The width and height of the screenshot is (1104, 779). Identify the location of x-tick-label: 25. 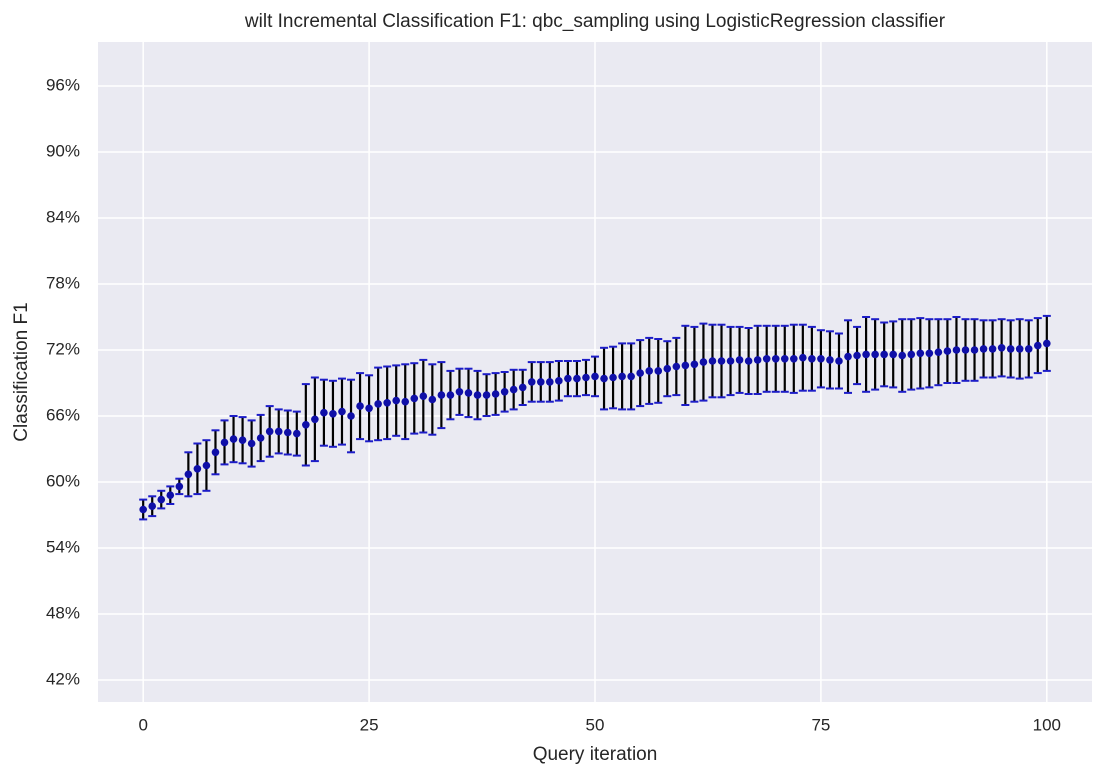
(369, 724).